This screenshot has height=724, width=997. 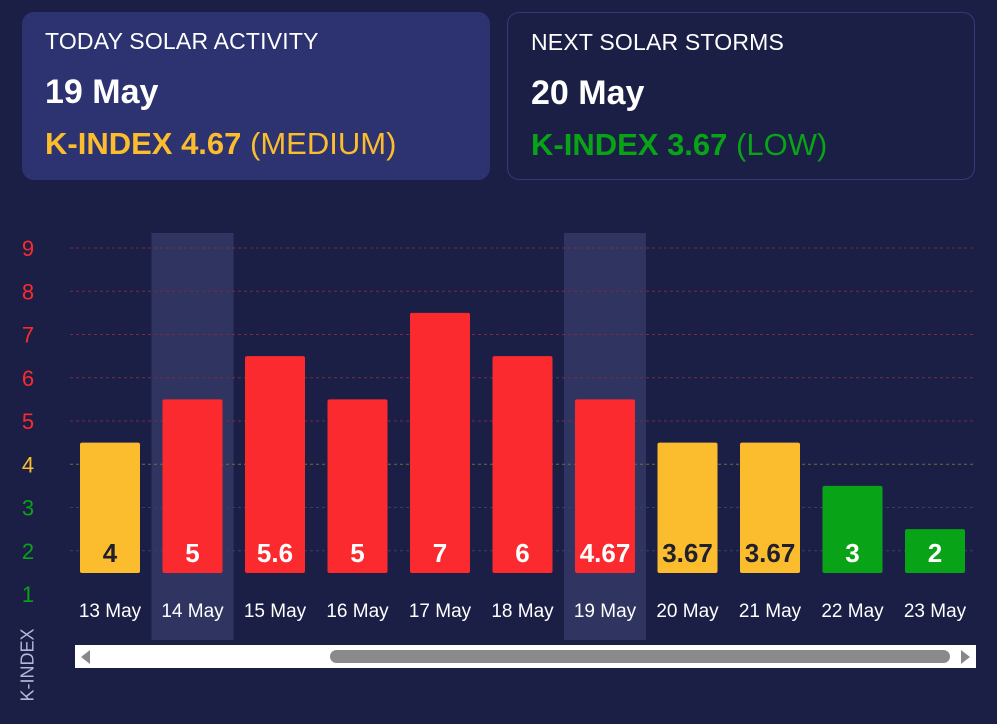 I want to click on scrollbar-thumb, so click(x=640, y=656).